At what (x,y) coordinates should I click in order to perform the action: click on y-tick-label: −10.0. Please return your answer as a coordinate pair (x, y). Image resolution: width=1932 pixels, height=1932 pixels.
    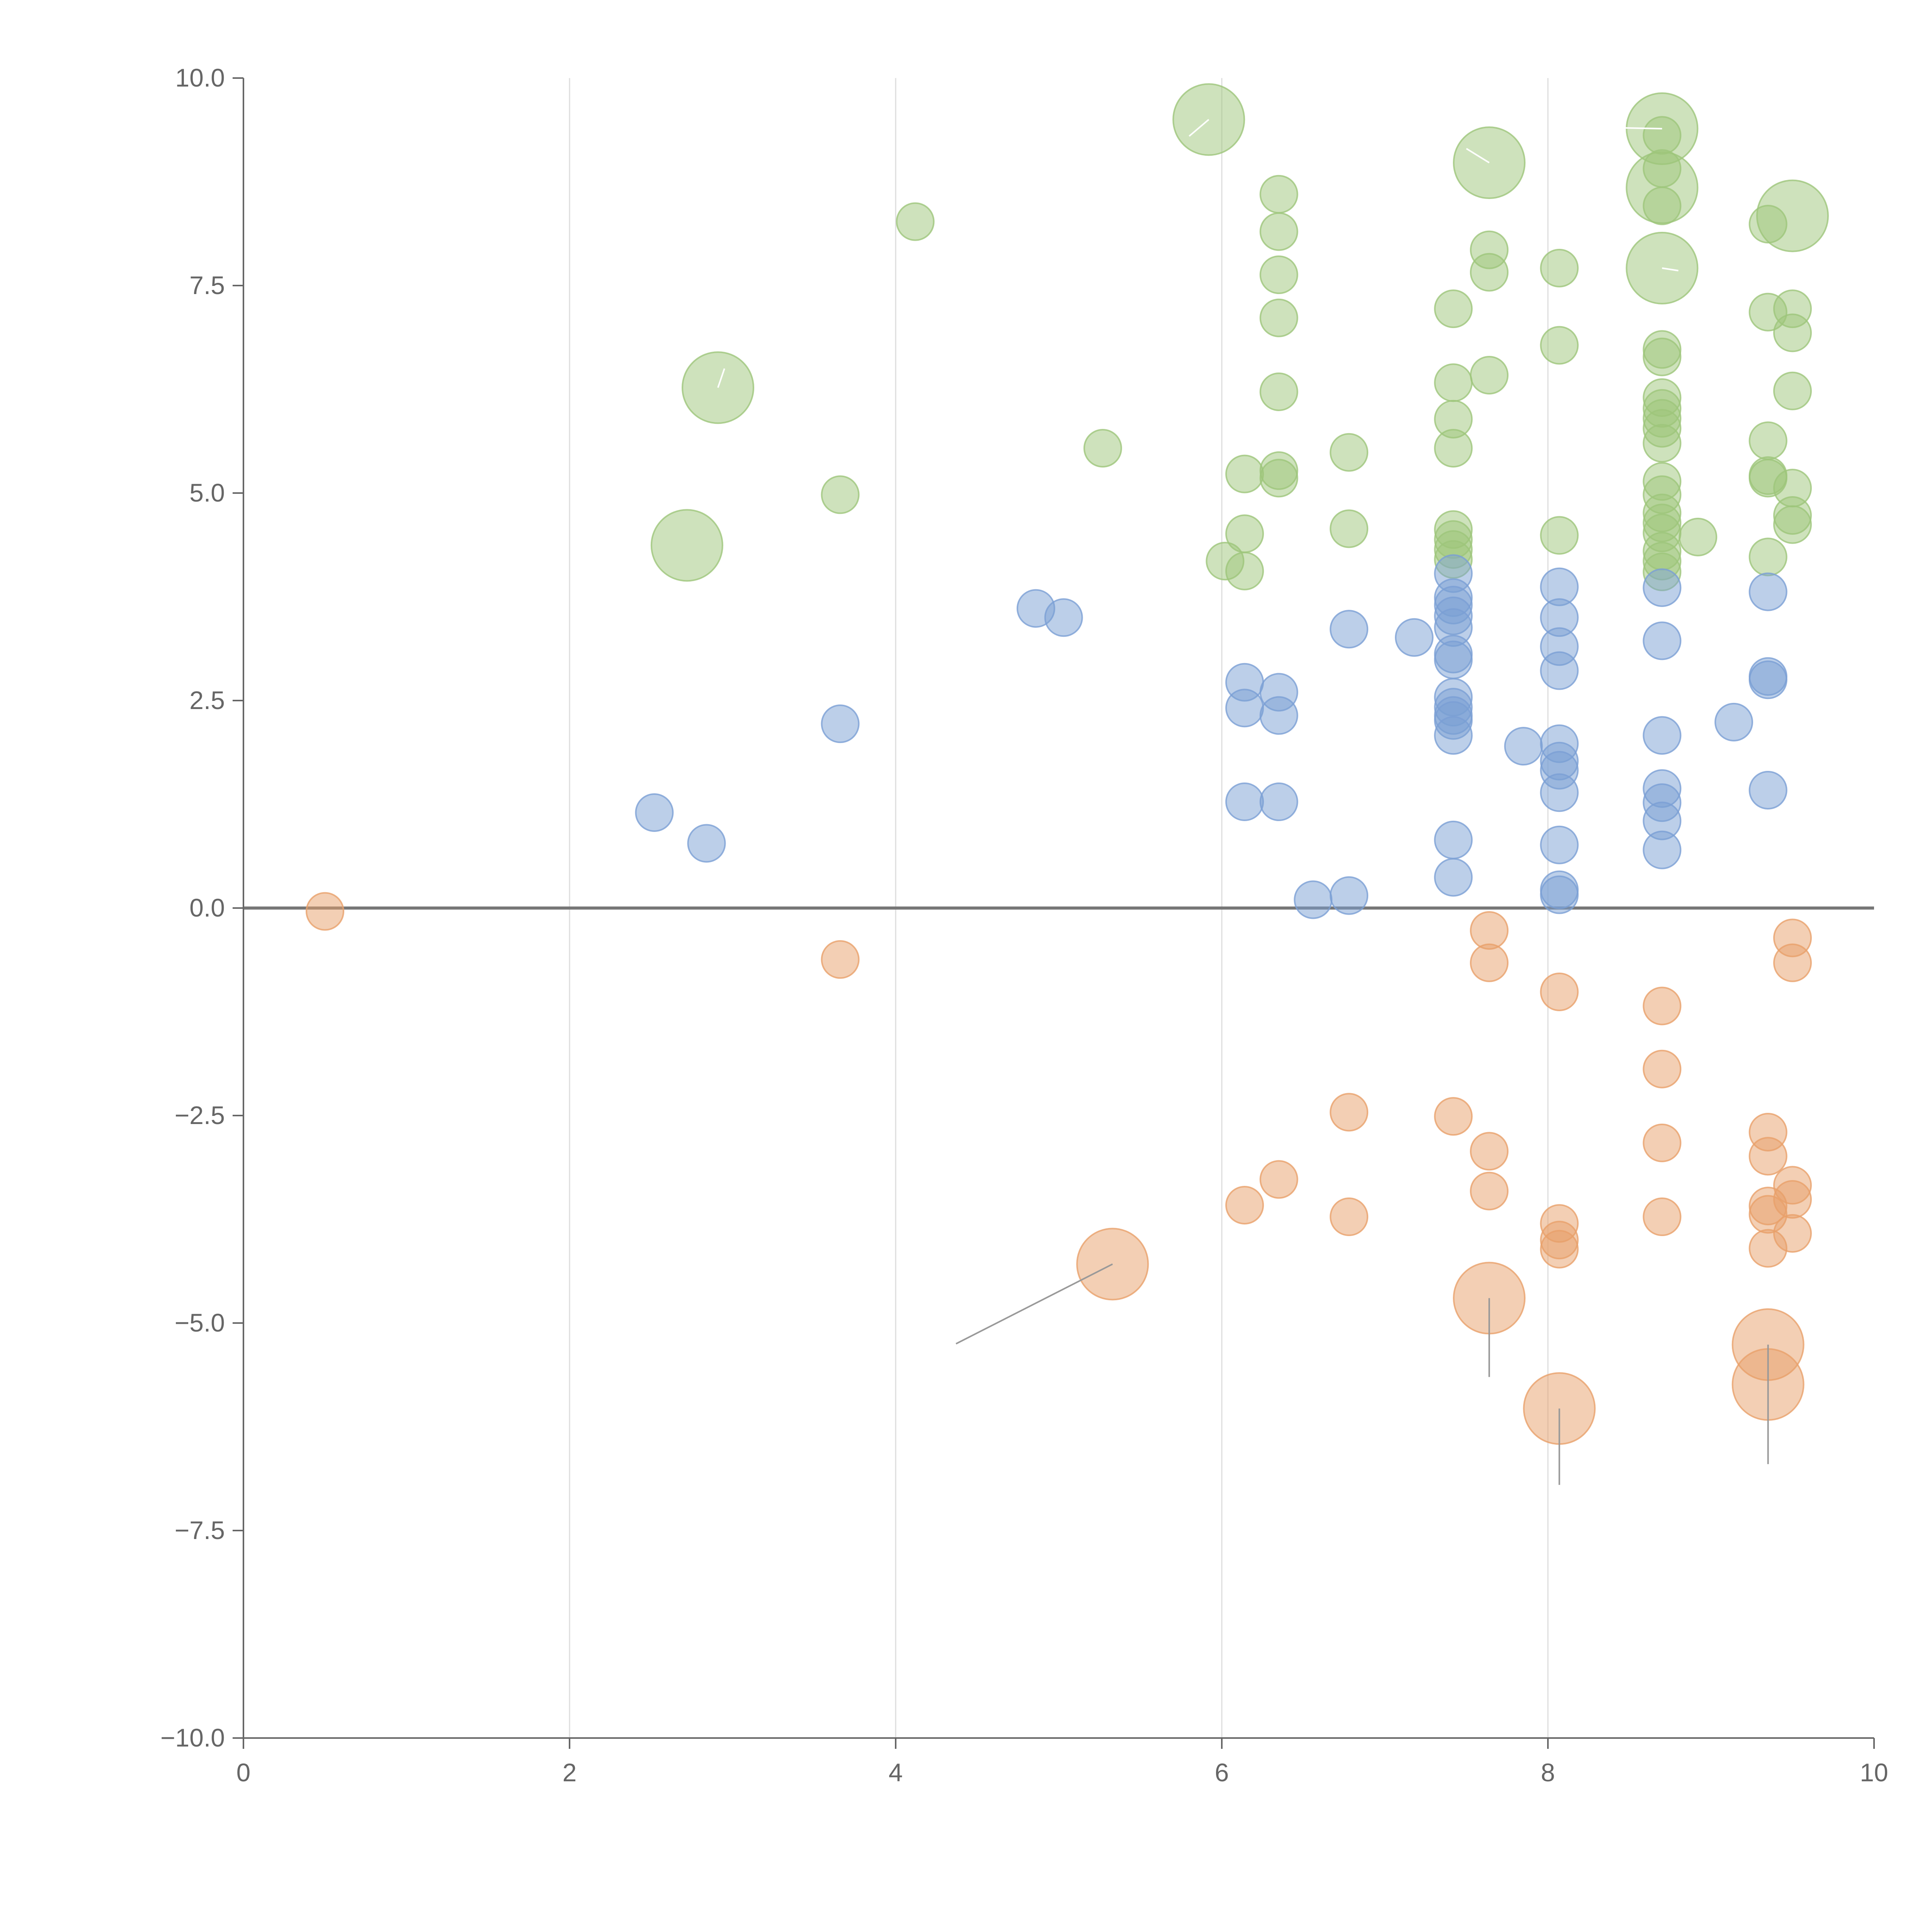
    Looking at the image, I should click on (192, 1738).